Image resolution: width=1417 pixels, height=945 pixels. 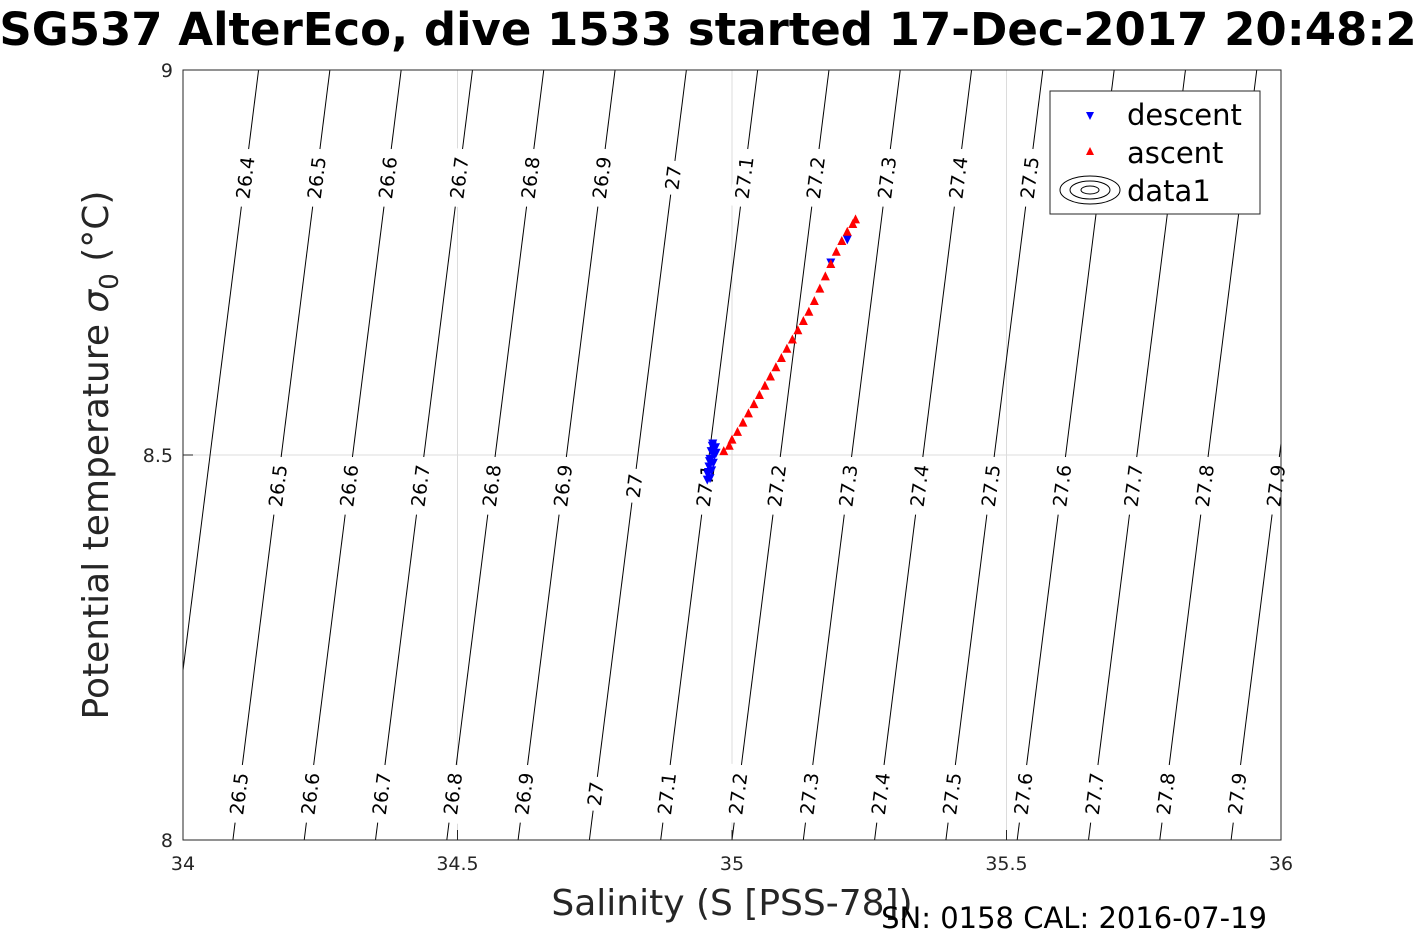 I want to click on y-tick-label-0: 8, so click(x=167, y=841).